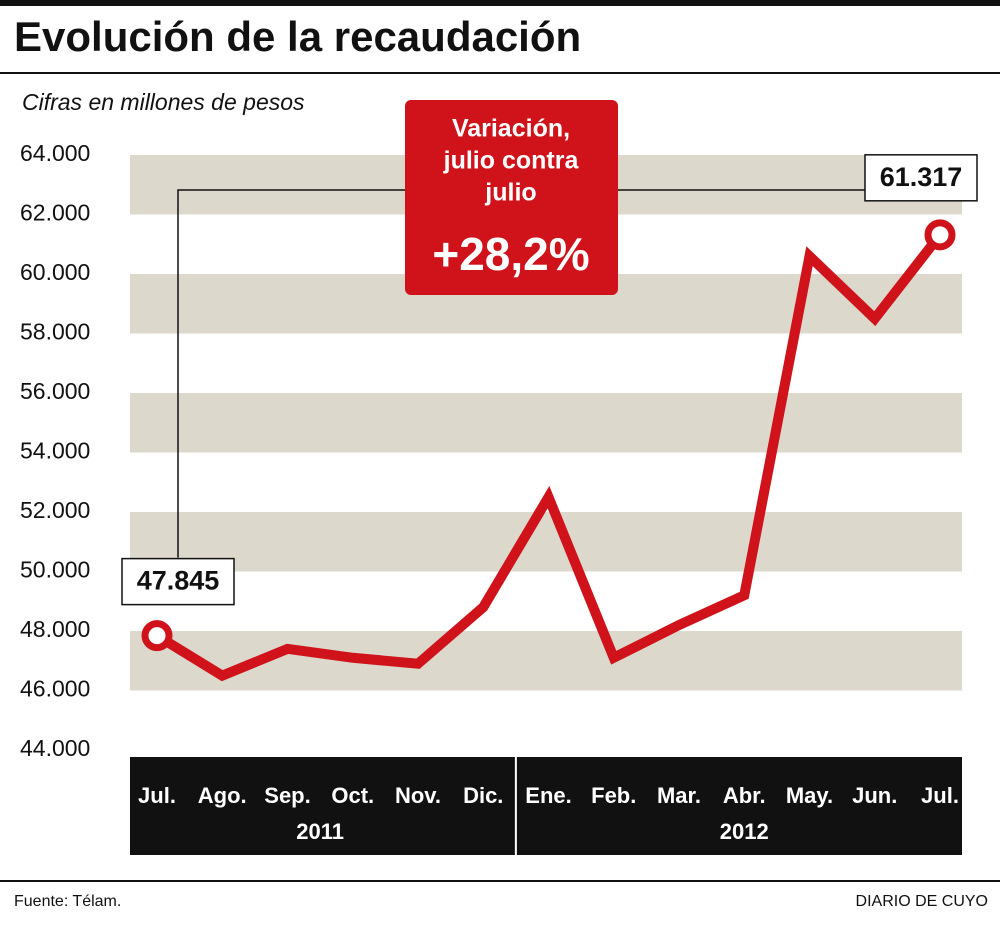  What do you see at coordinates (287, 795) in the screenshot?
I see `x-tick-label: Sep.` at bounding box center [287, 795].